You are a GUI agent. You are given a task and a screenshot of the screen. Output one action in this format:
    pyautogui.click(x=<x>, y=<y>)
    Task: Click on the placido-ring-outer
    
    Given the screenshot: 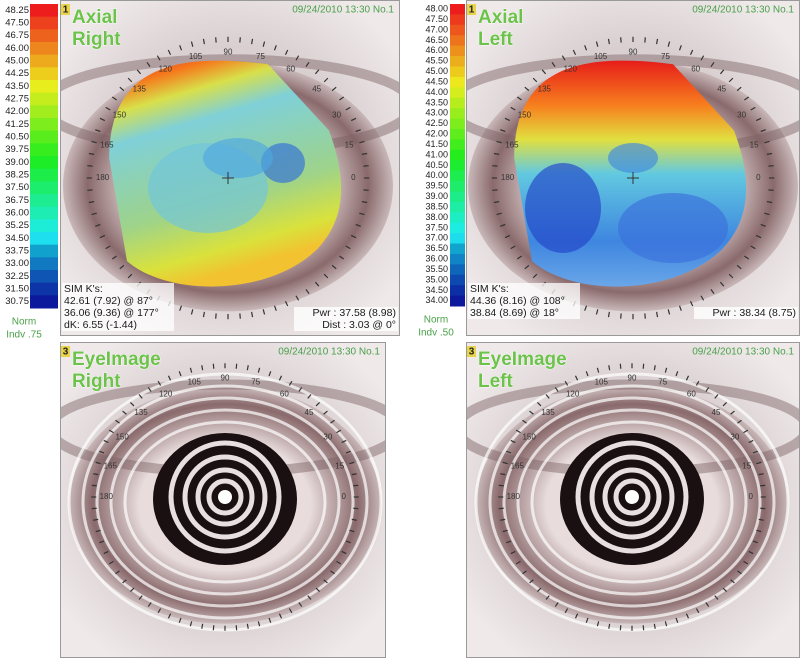 What is the action you would take?
    pyautogui.click(x=225, y=502)
    